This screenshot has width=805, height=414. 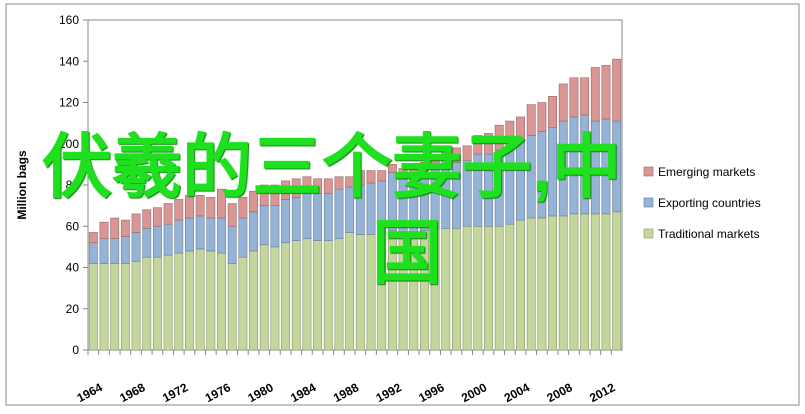 What do you see at coordinates (73, 268) in the screenshot?
I see `y-tick-label: 40` at bounding box center [73, 268].